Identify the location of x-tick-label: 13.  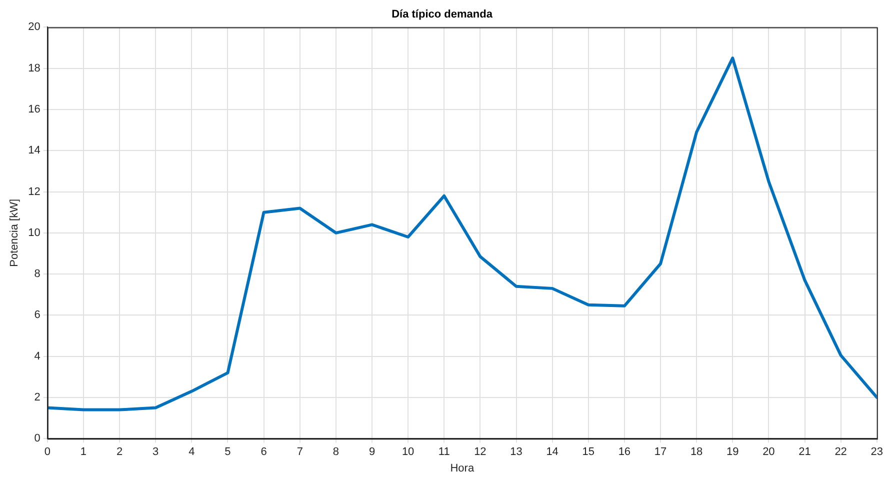
(516, 452).